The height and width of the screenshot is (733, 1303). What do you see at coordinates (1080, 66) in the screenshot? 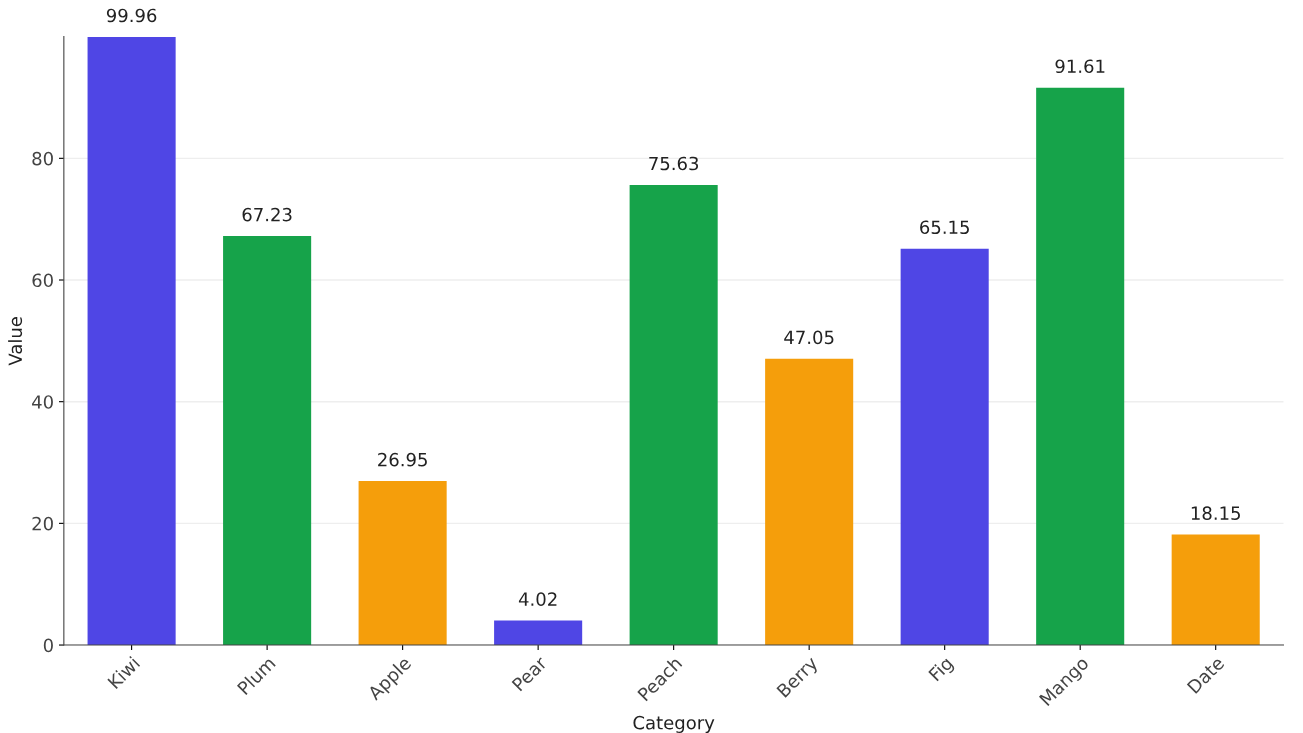
I see `data-label: 91.61` at bounding box center [1080, 66].